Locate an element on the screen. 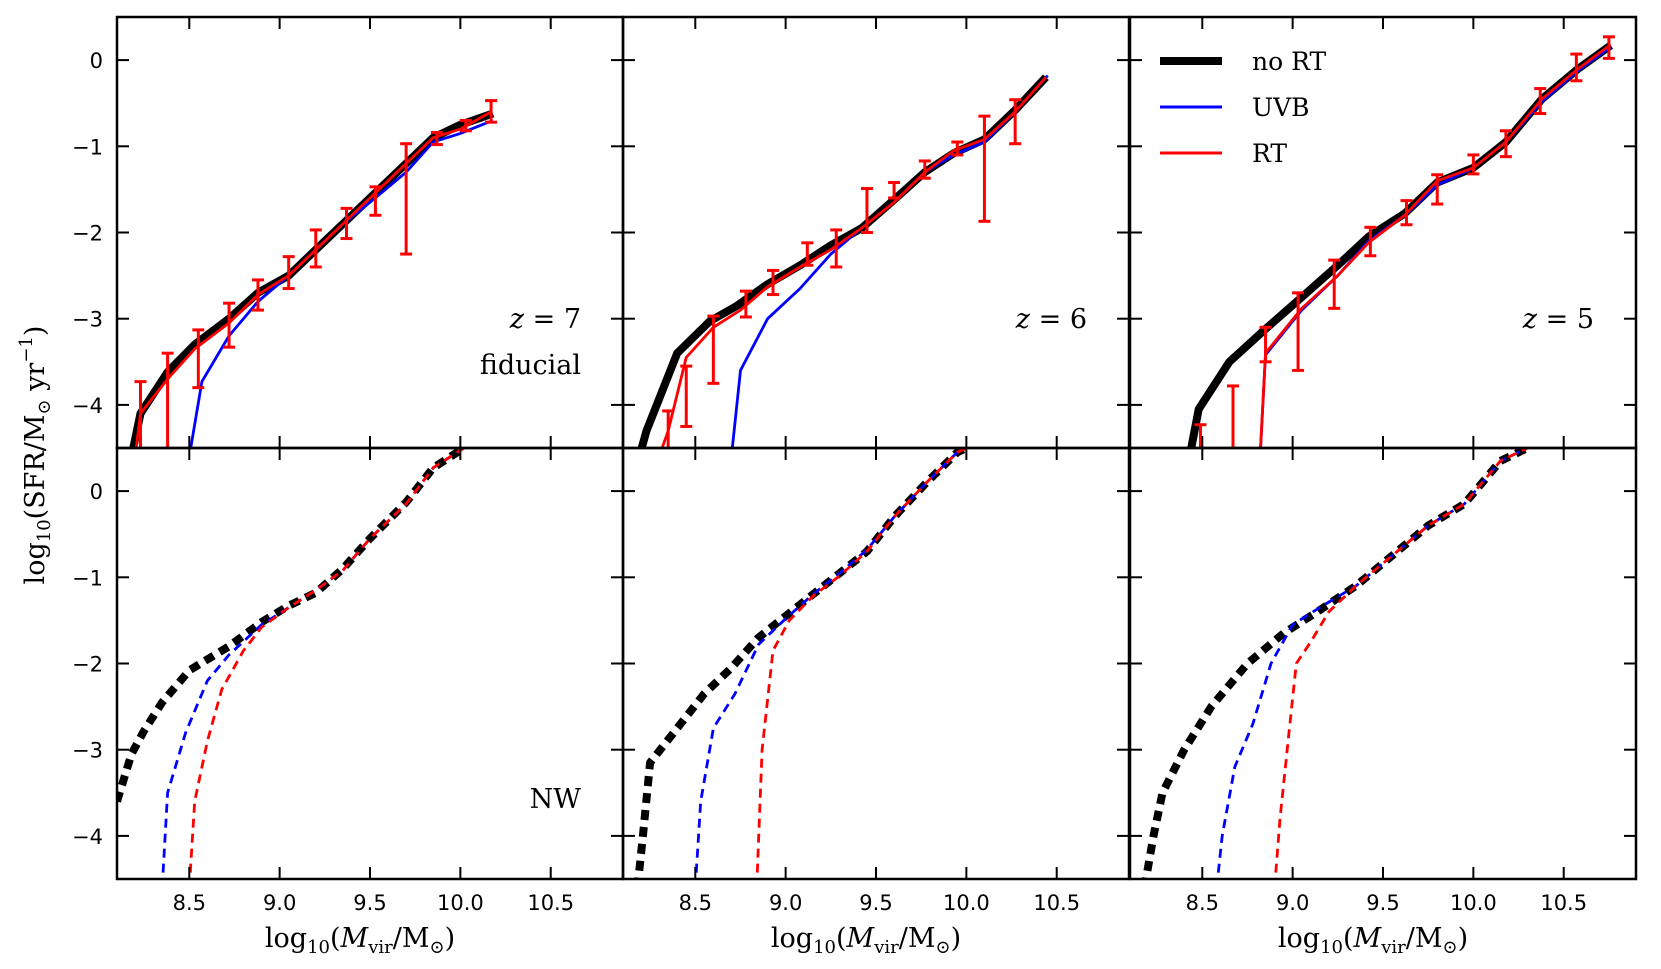  legend-entry-uvb: UVB is located at coordinates (1235, 107).